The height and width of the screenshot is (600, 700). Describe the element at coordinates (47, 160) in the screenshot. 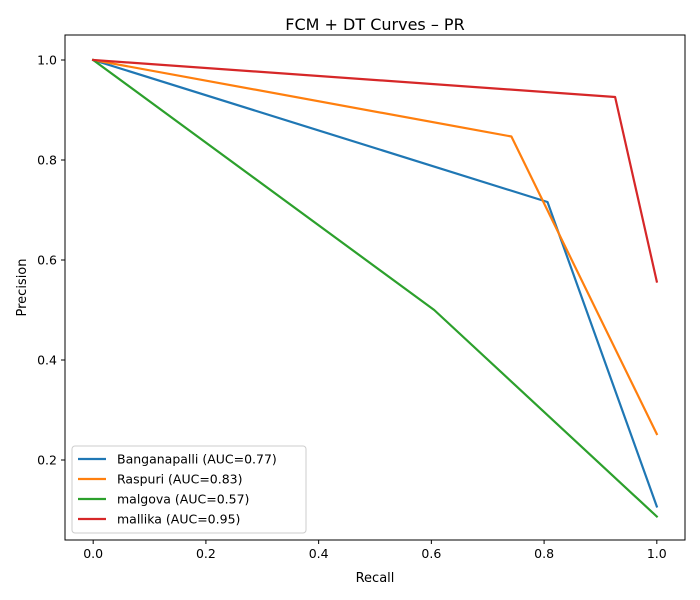

I see `y-tick-label: 0.8` at that location.